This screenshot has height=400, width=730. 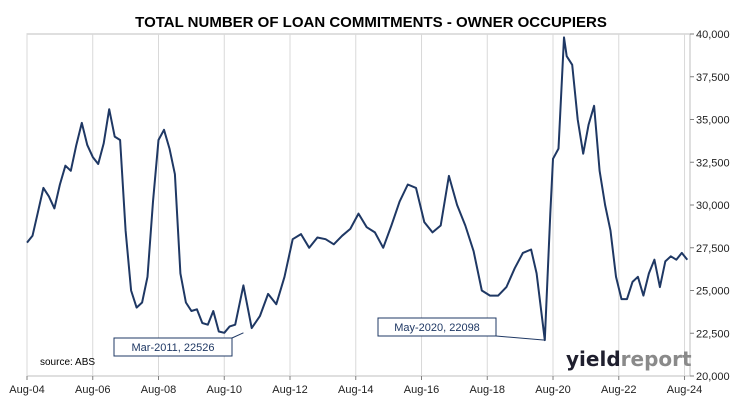 What do you see at coordinates (713, 163) in the screenshot?
I see `y-tick-label: 32,500` at bounding box center [713, 163].